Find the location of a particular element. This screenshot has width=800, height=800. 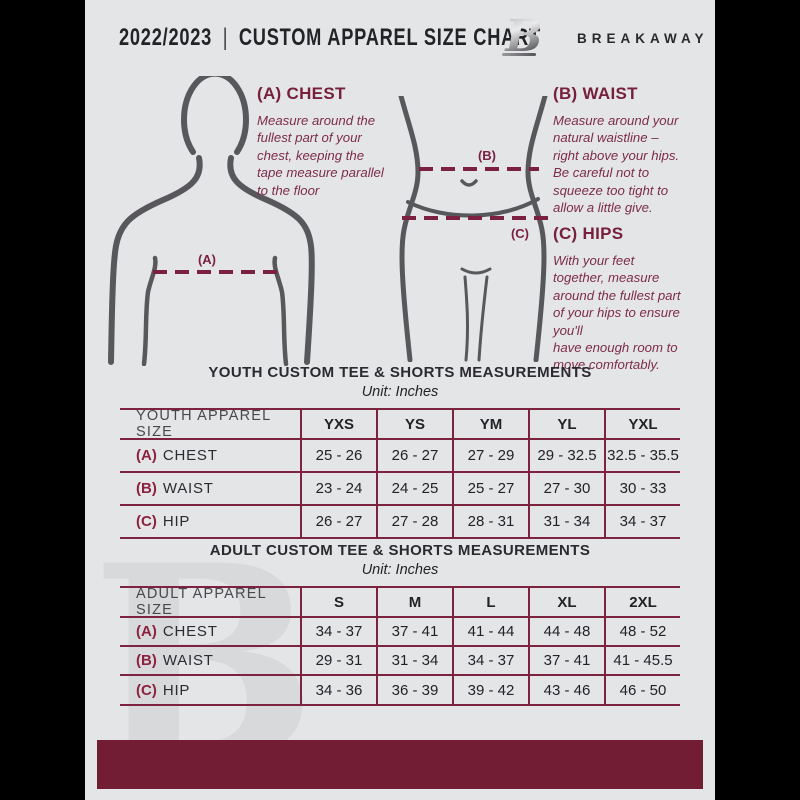

table-cell: 23 - 24 is located at coordinates (338, 489).